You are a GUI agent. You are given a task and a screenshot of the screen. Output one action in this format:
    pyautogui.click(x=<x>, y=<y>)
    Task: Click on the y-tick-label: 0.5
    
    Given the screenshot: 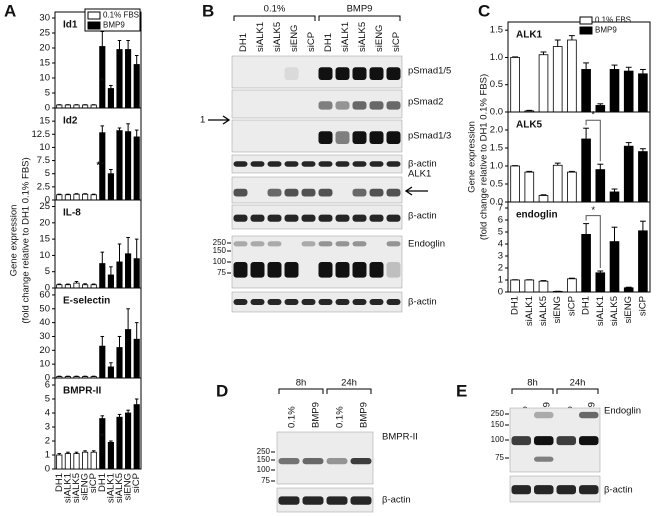 What is the action you would take?
    pyautogui.click(x=496, y=184)
    